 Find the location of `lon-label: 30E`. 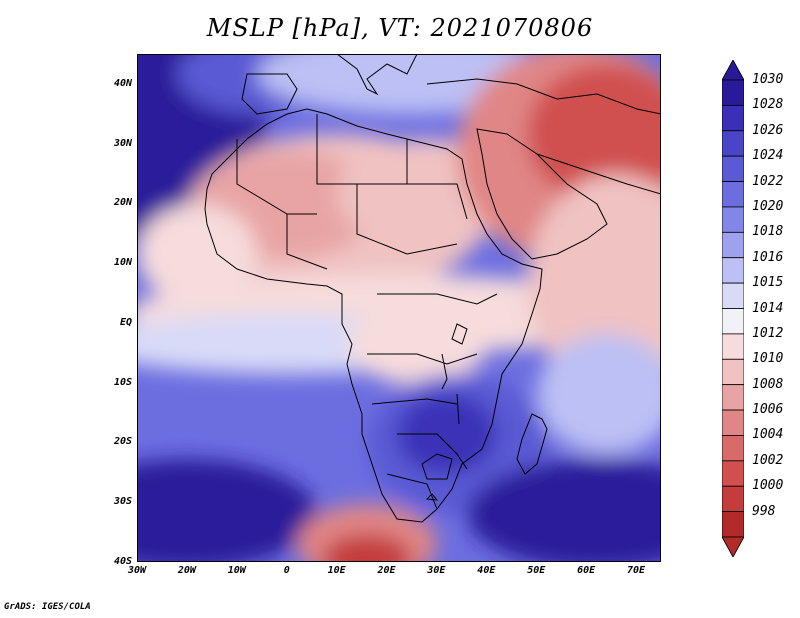

lon-label: 30E is located at coordinates (436, 570).